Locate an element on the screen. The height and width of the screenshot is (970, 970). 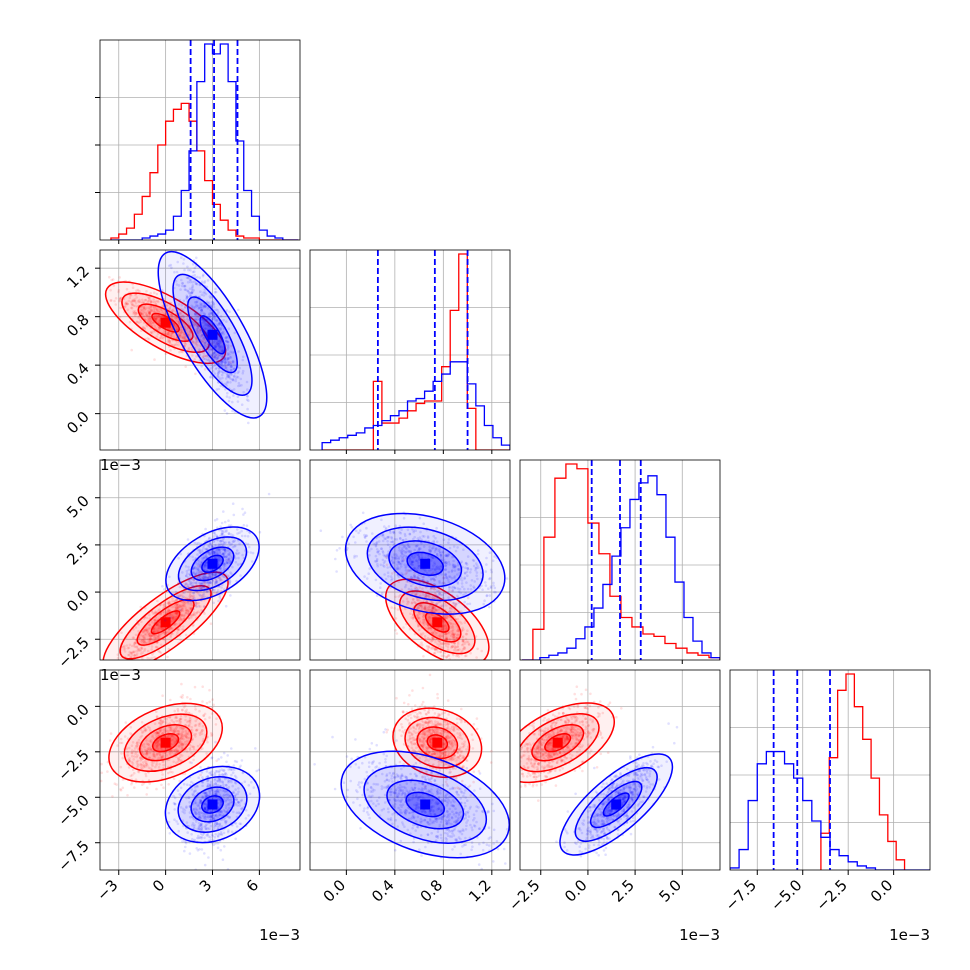
y-tick-label: 0.0 is located at coordinates (78, 423).